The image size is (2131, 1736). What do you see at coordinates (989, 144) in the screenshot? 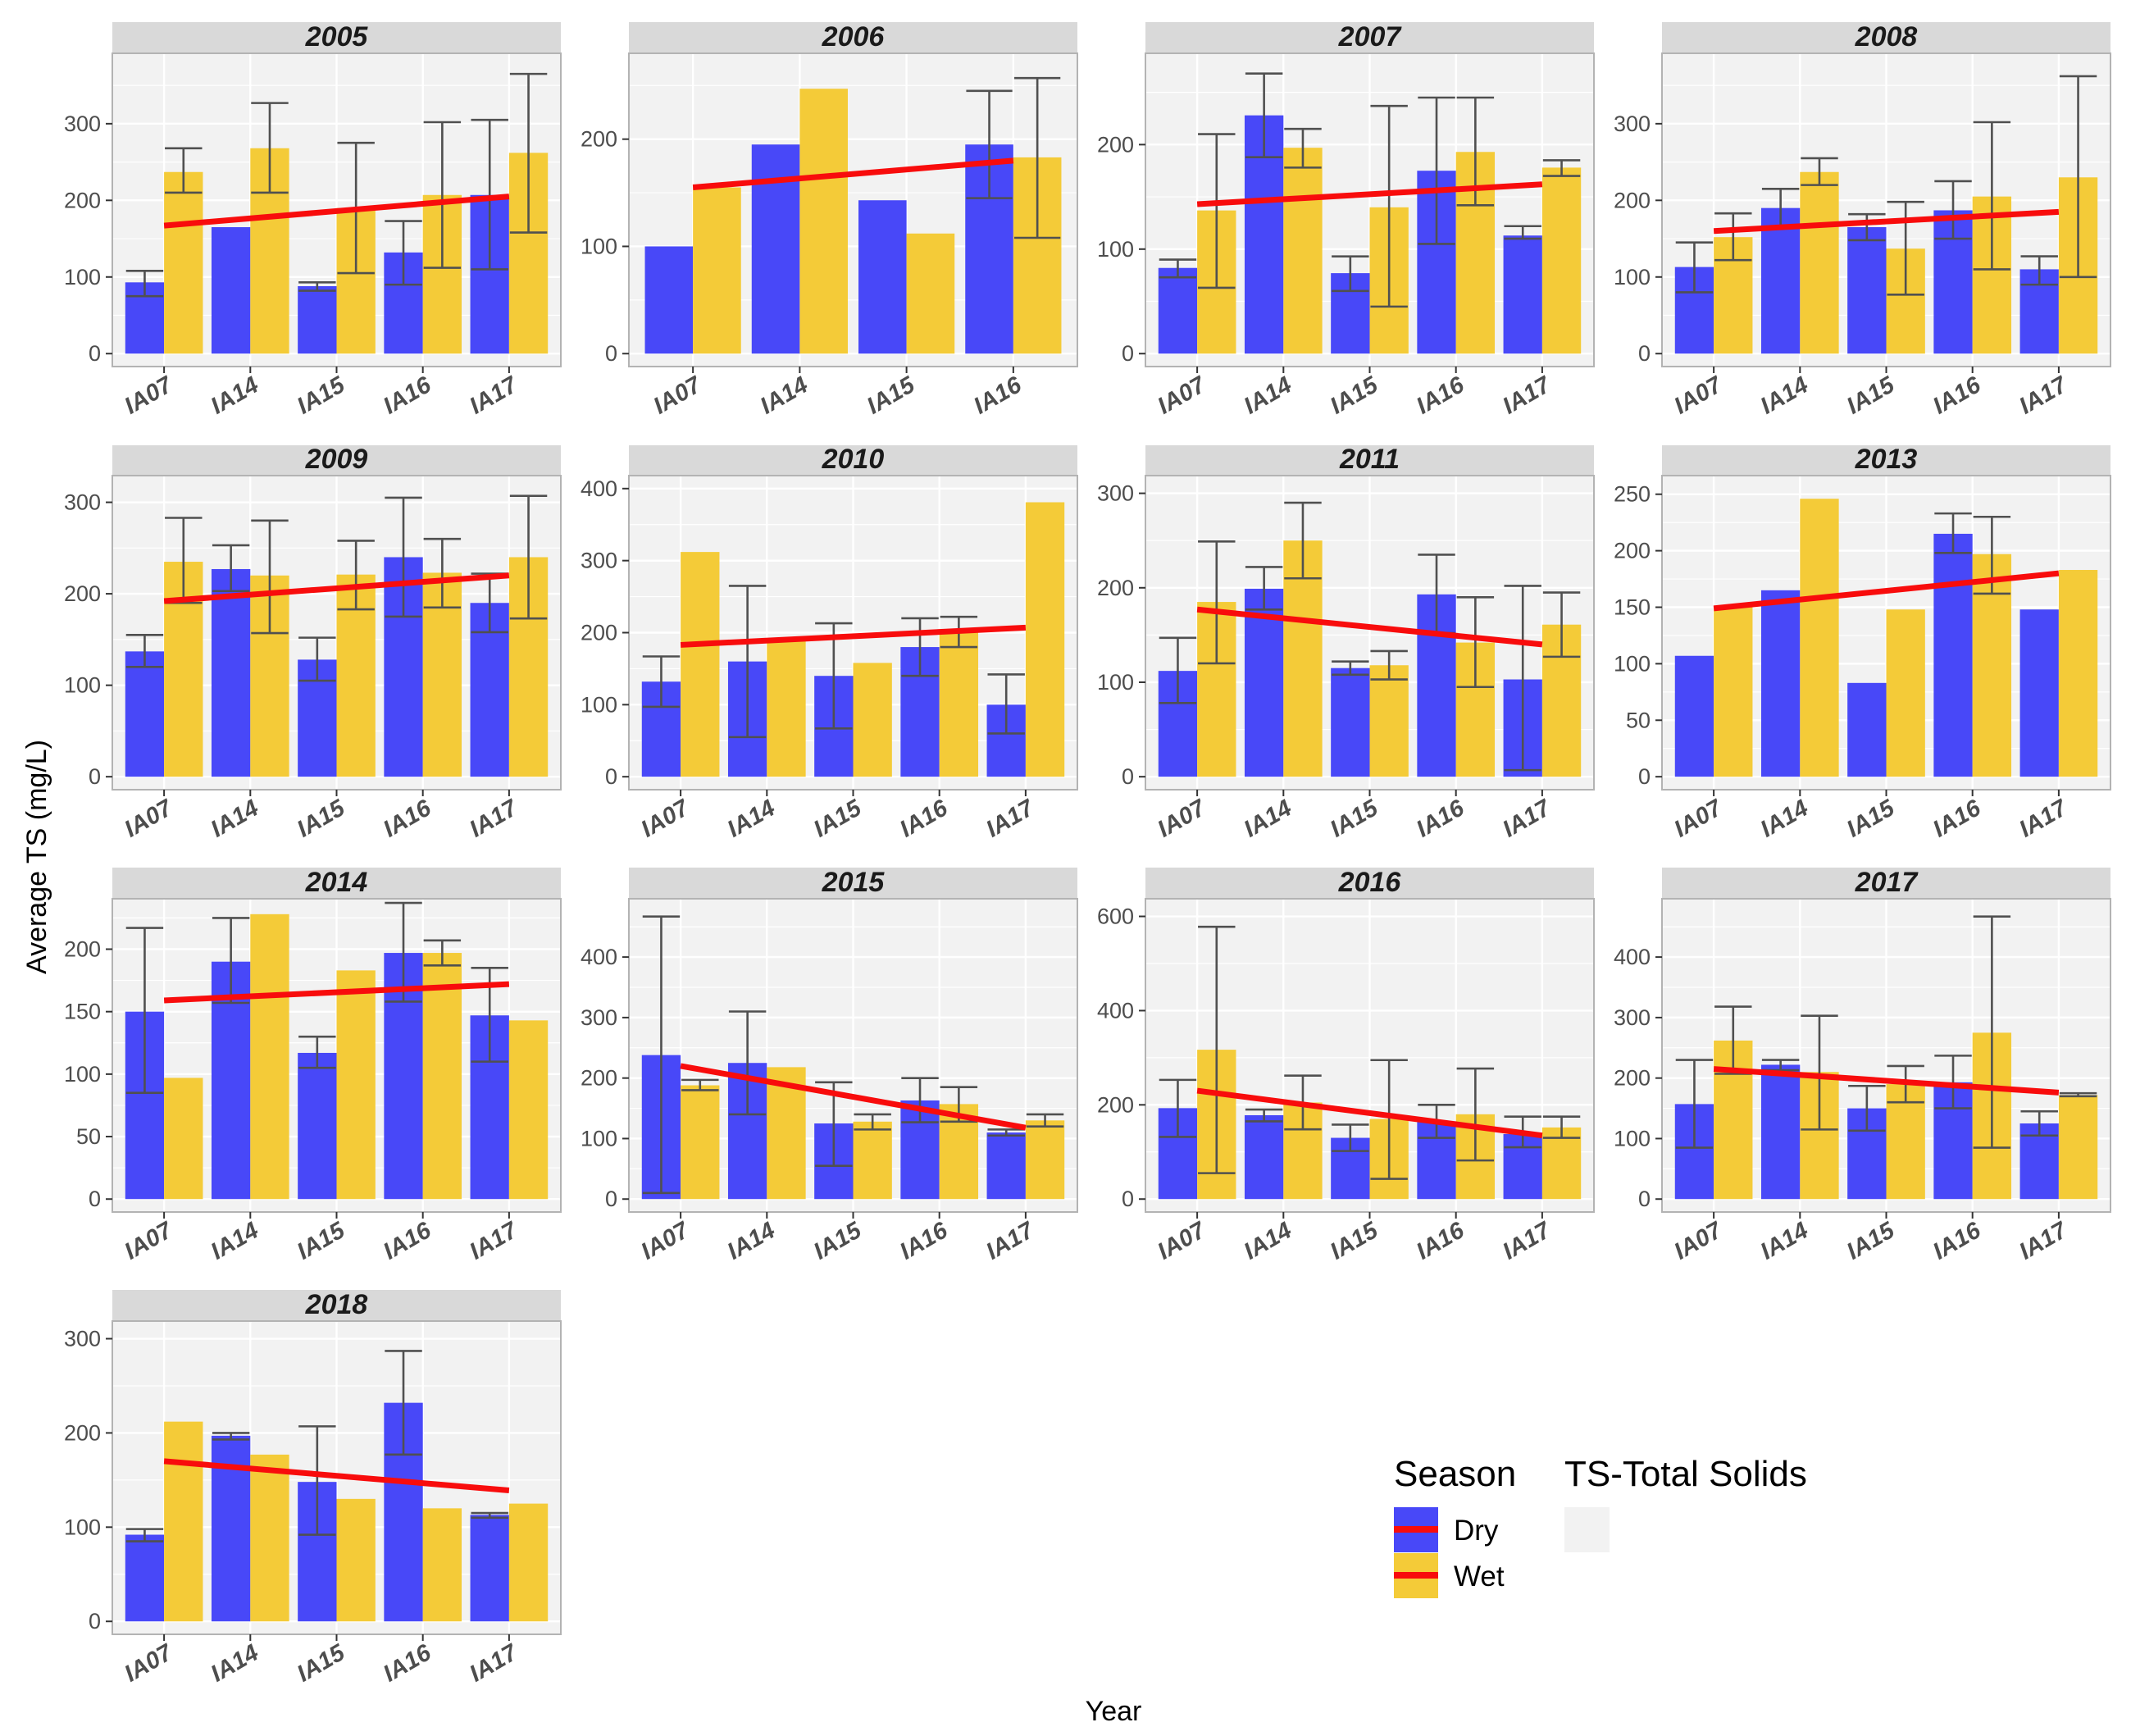
I see `panel-2006-errorbar-dry-ia16` at bounding box center [989, 144].